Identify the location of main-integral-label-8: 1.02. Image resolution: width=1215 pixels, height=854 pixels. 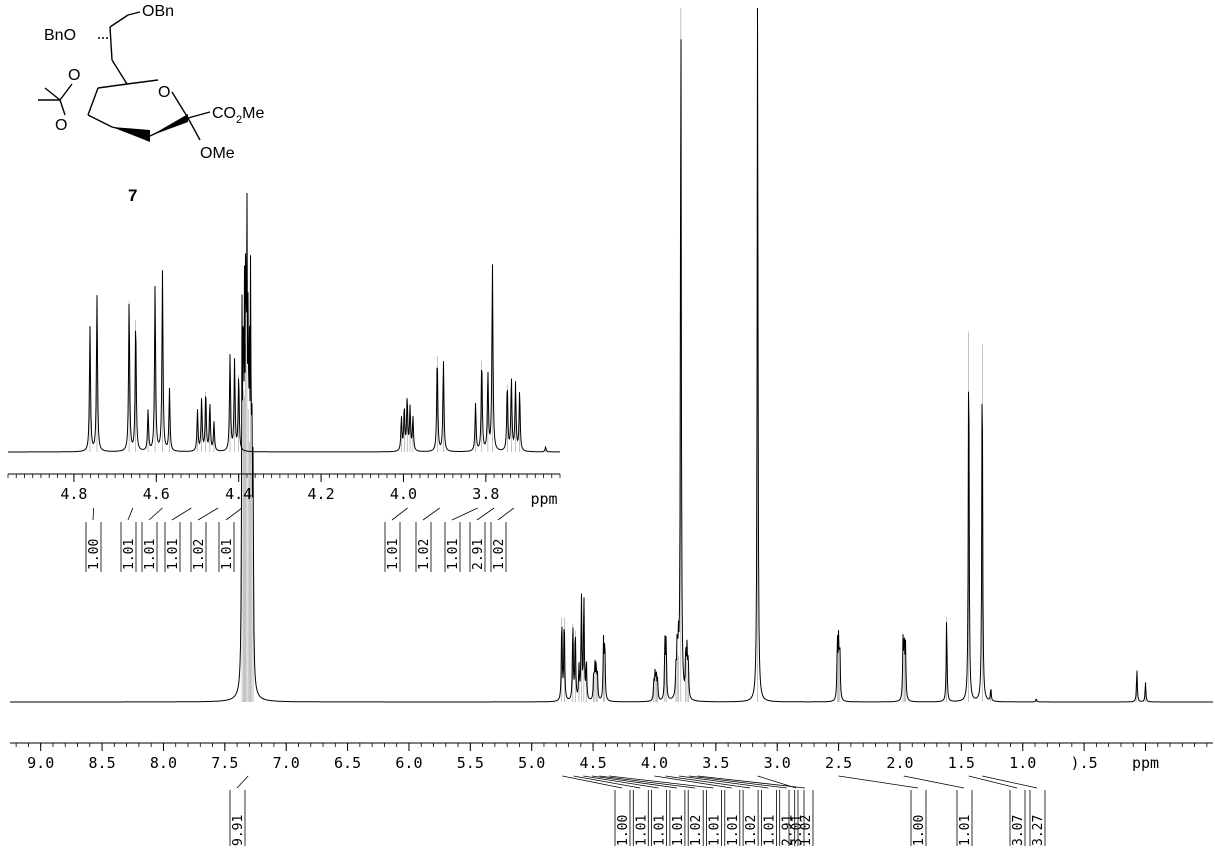
(751, 830).